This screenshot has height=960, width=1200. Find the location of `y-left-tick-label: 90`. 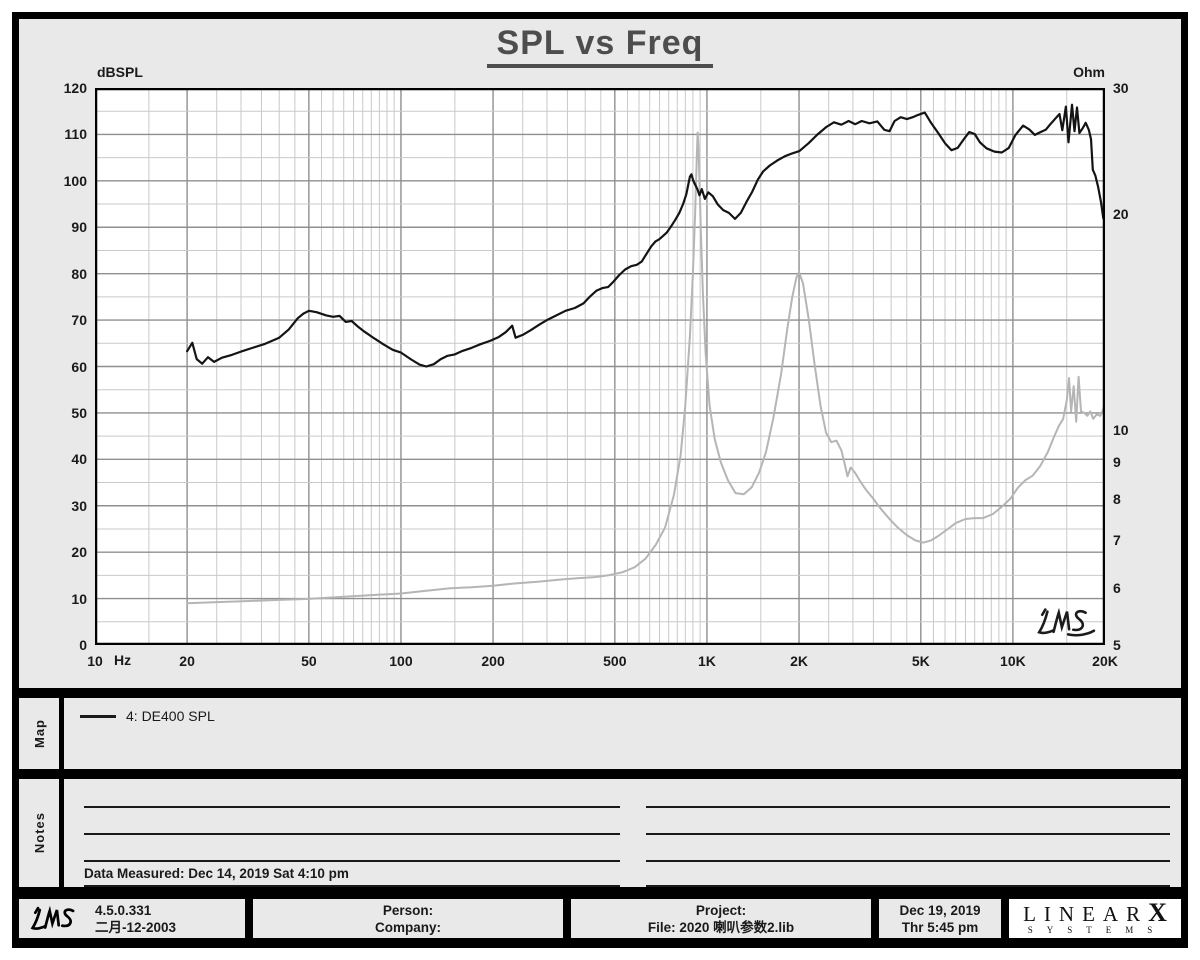

y-left-tick-label: 90 is located at coordinates (79, 227).